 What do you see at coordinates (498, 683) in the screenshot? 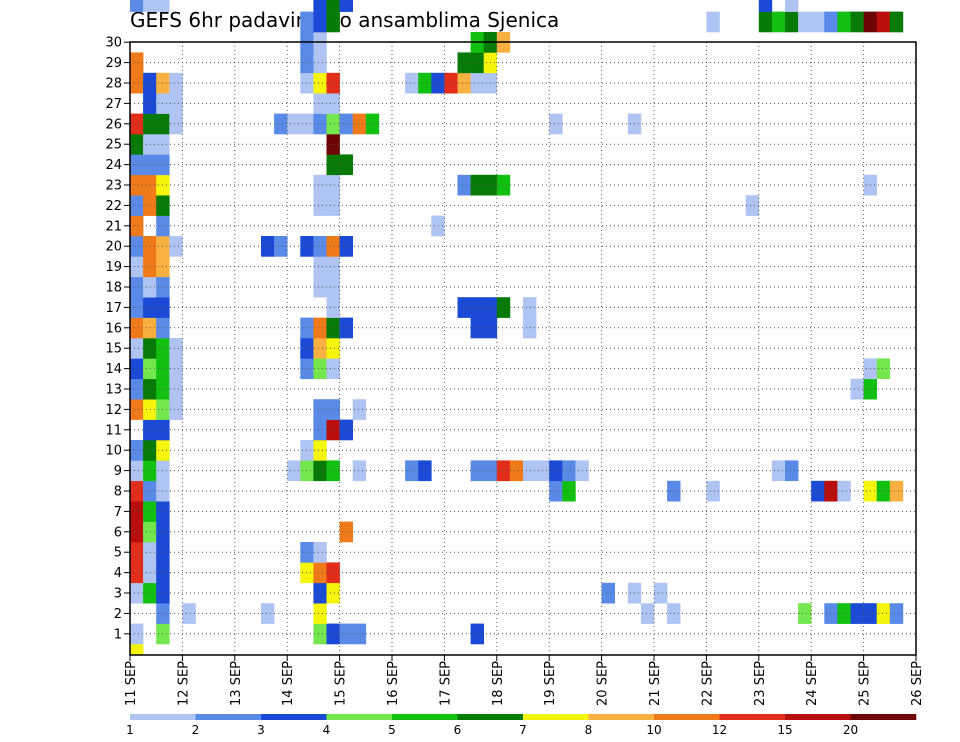
I see `x-tick-label: 18 SEP` at bounding box center [498, 683].